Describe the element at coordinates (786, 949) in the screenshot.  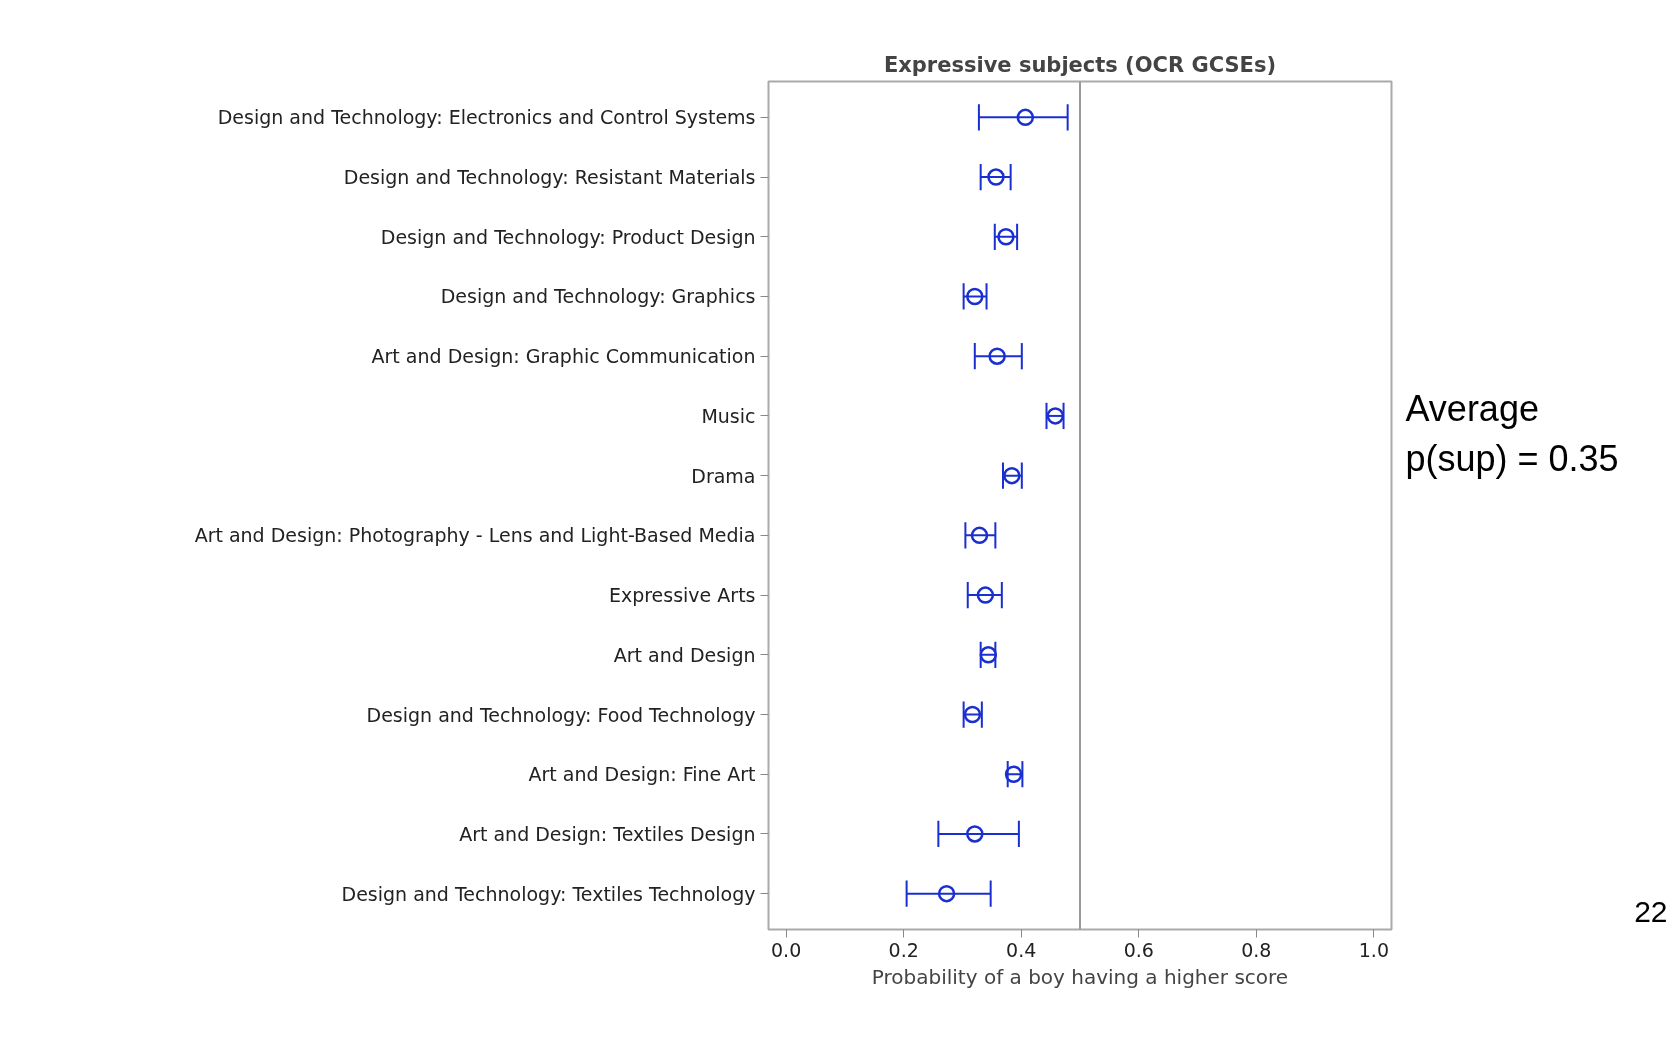
I see `x-tick-label: 0.0` at that location.